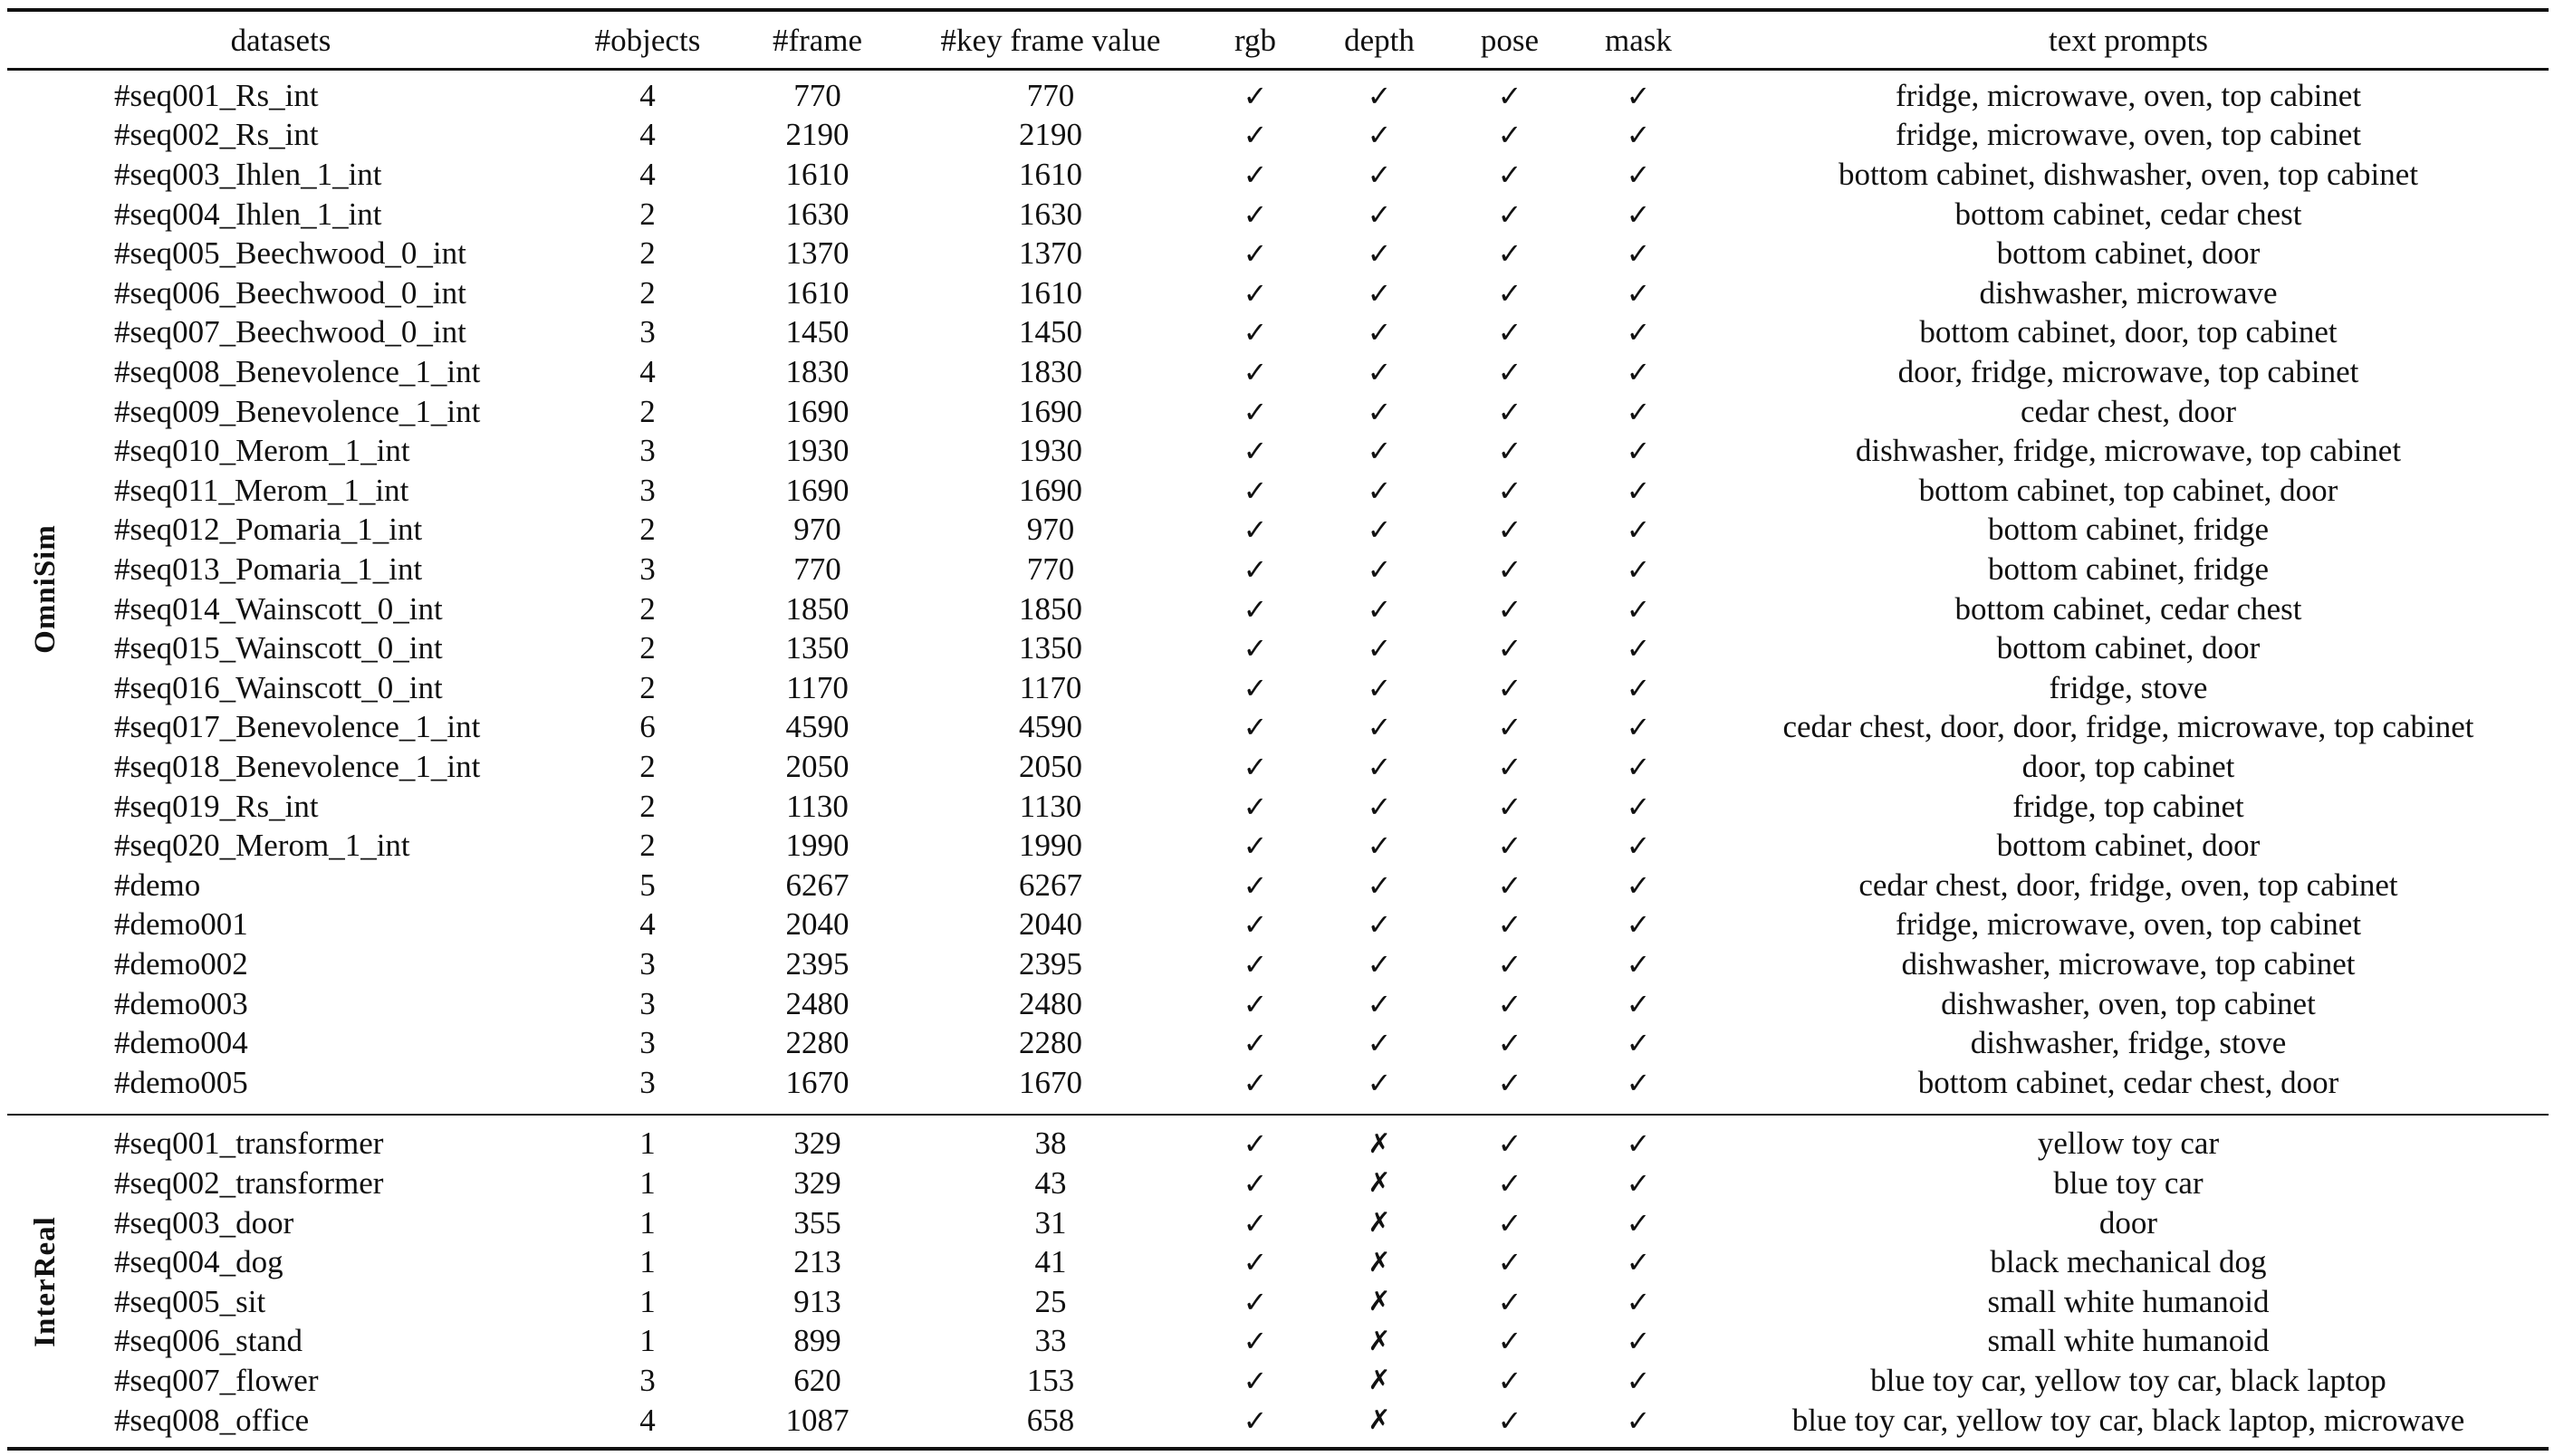 The image size is (2554, 1456). I want to click on key-frame-count: 1990, so click(1051, 846).